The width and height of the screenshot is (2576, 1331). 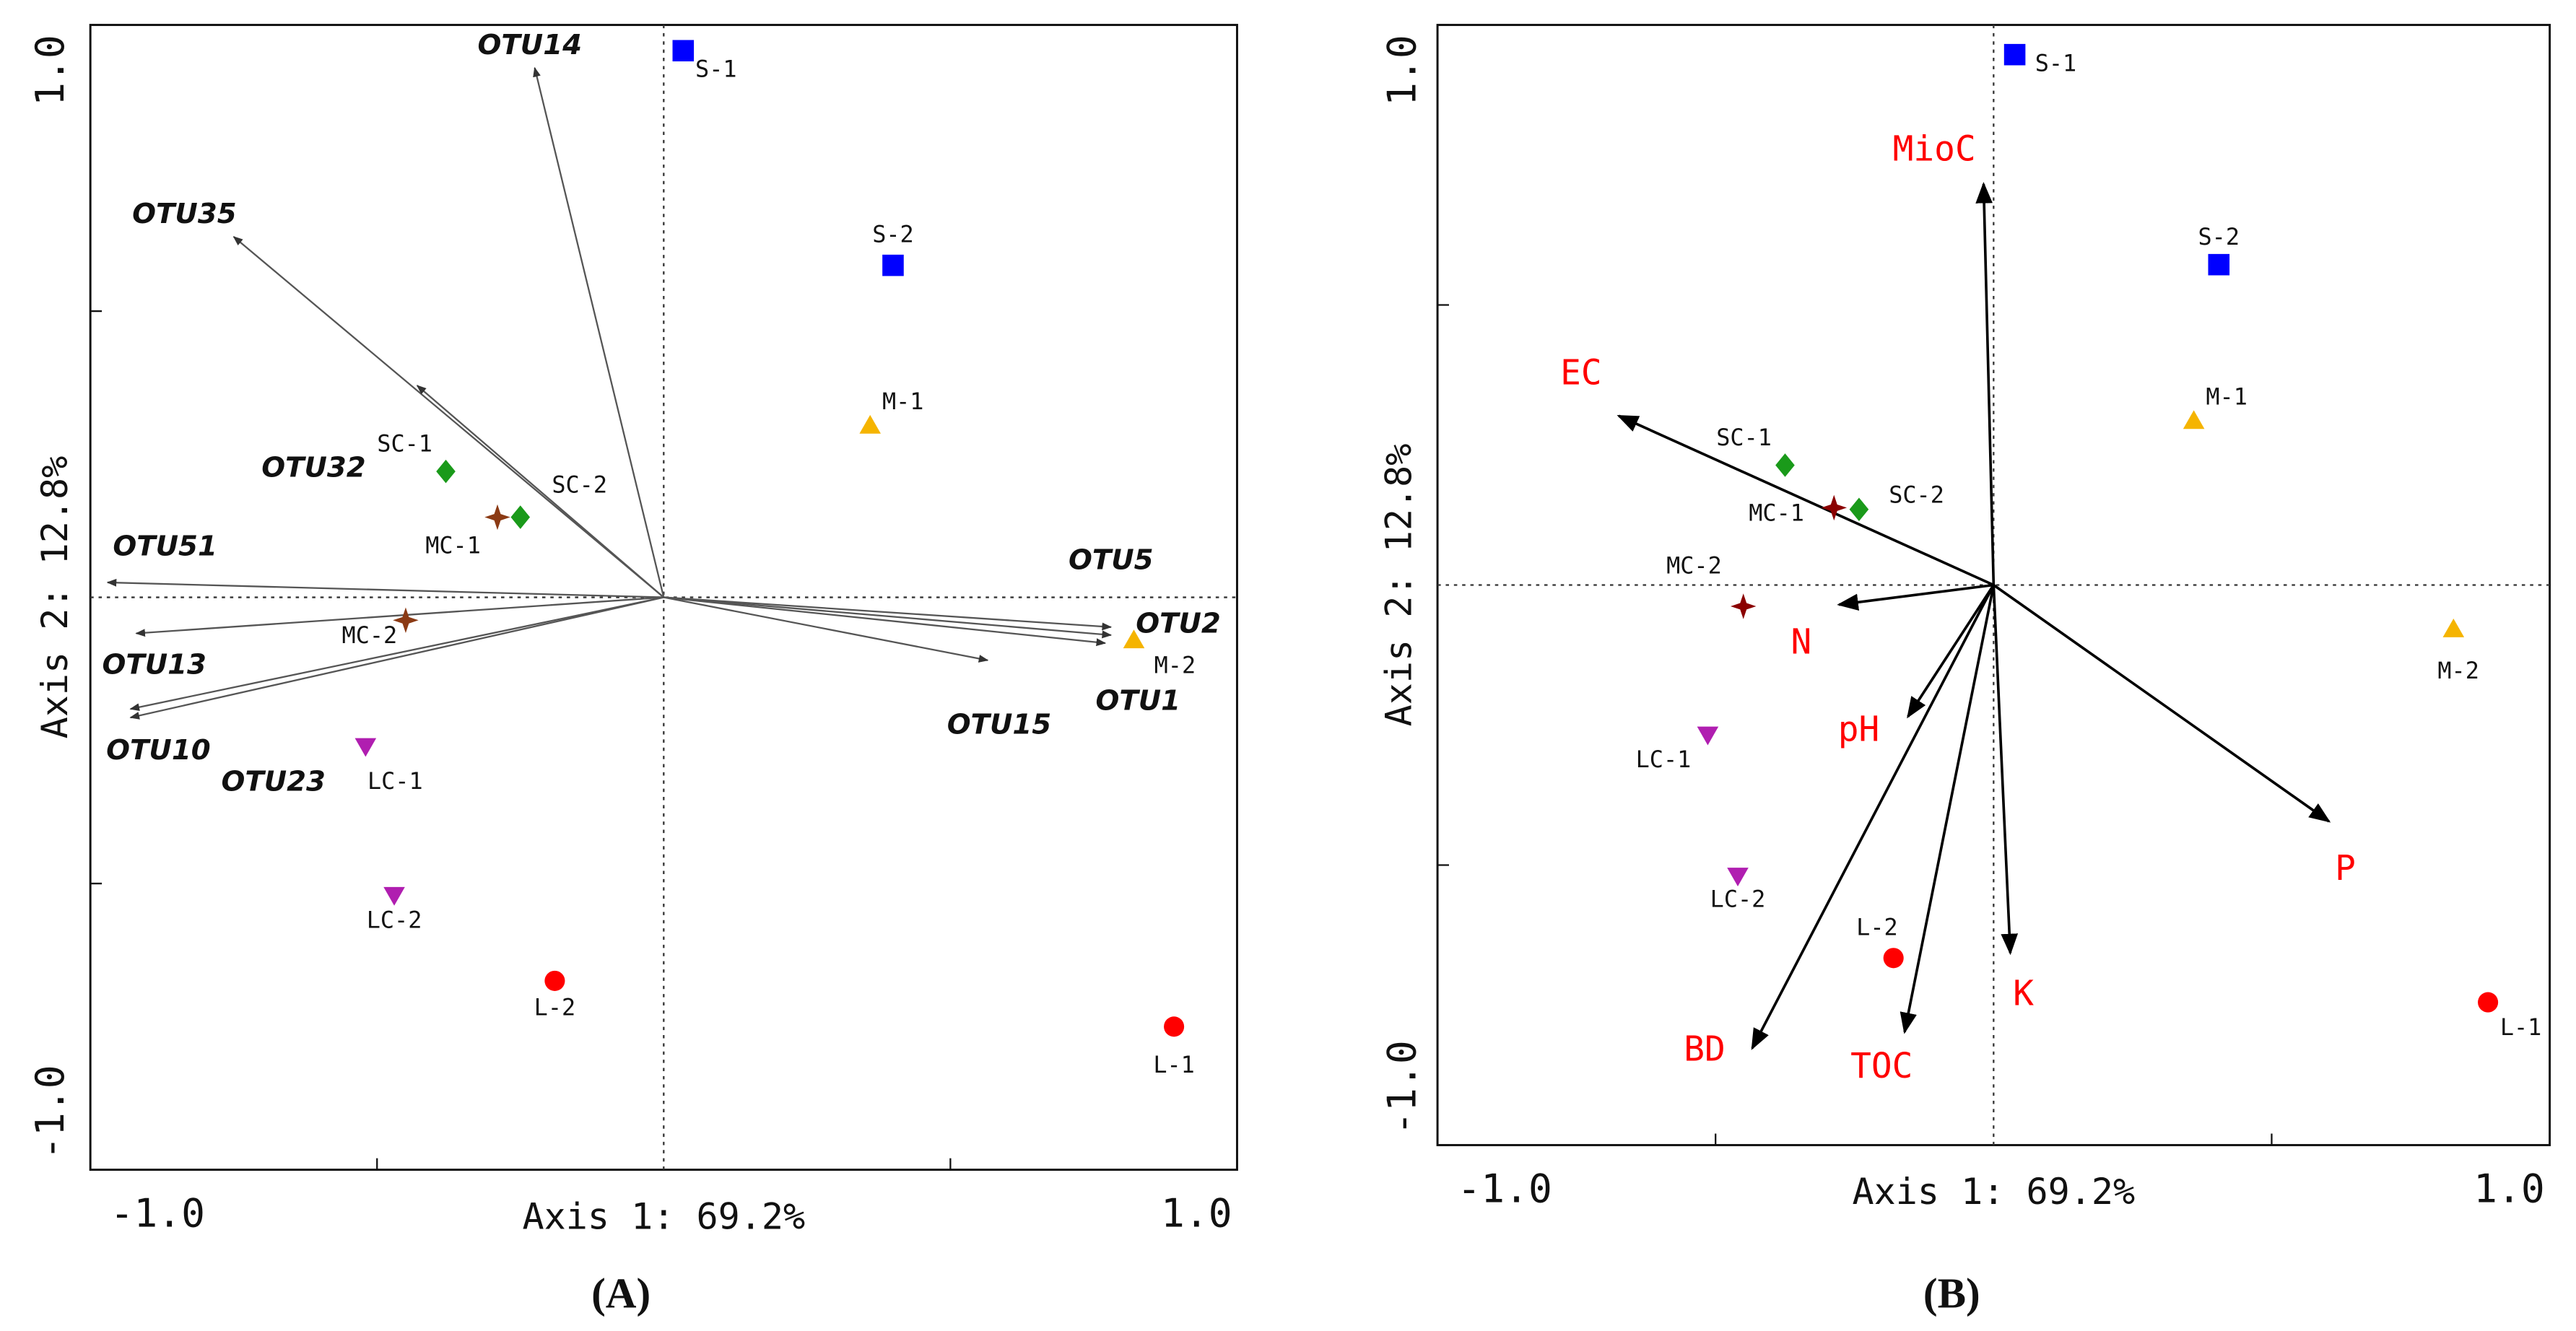 What do you see at coordinates (158, 750) in the screenshot?
I see `arrow-label: OTU10` at bounding box center [158, 750].